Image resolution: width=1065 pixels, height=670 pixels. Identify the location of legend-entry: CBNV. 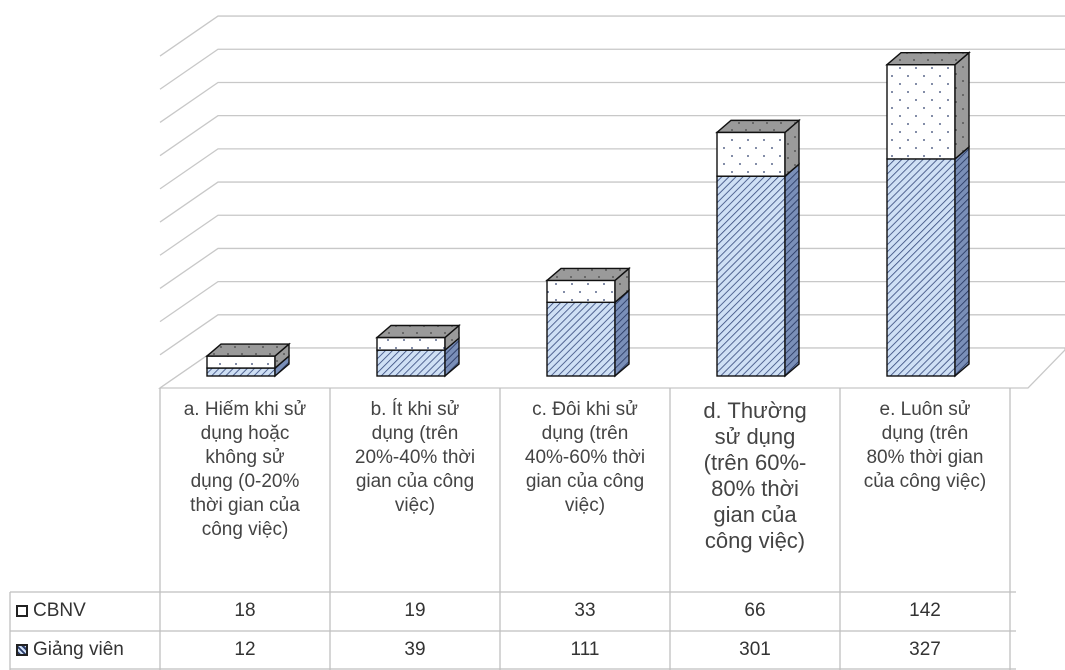
(51, 611).